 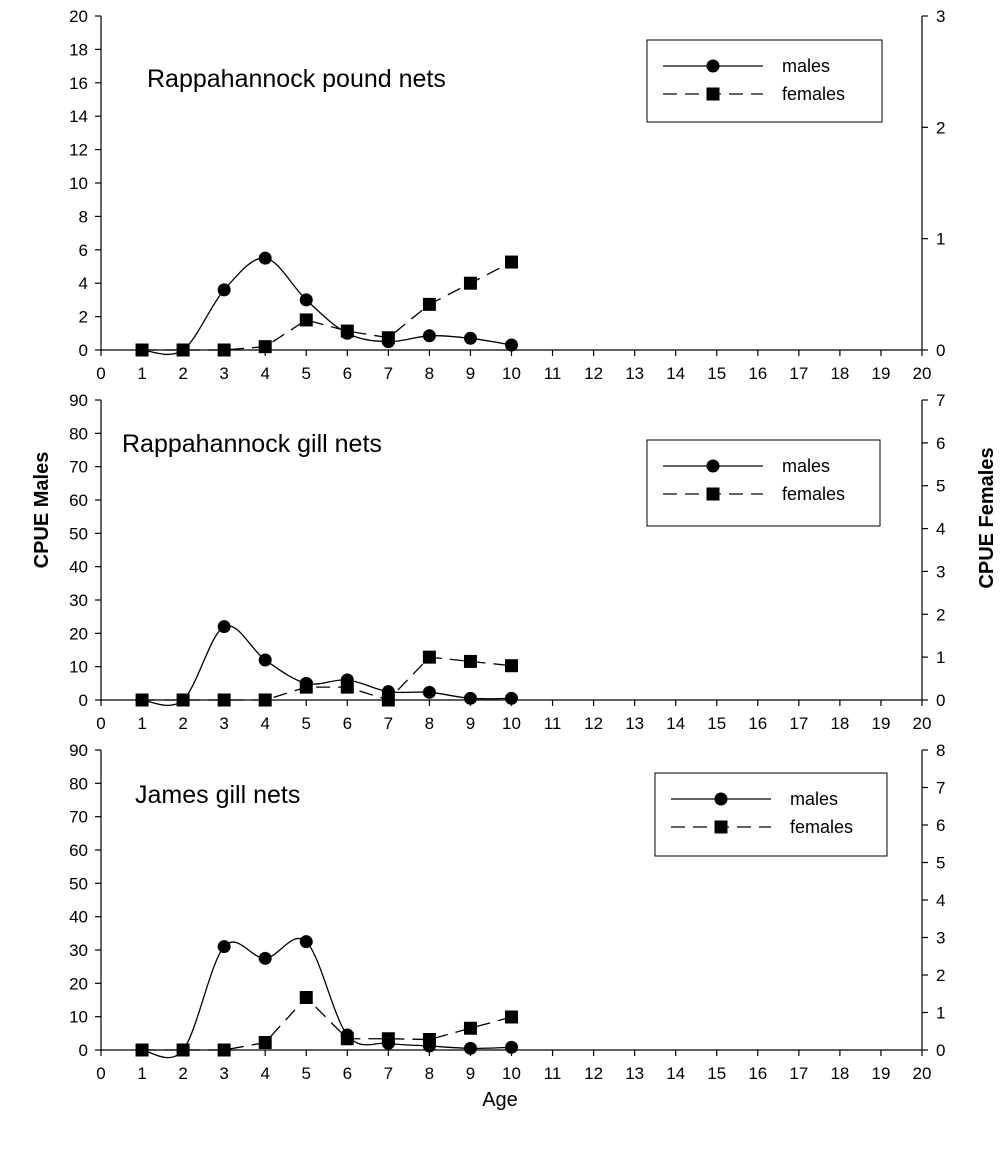 I want to click on y-tick-label-right: 5, so click(x=940, y=486).